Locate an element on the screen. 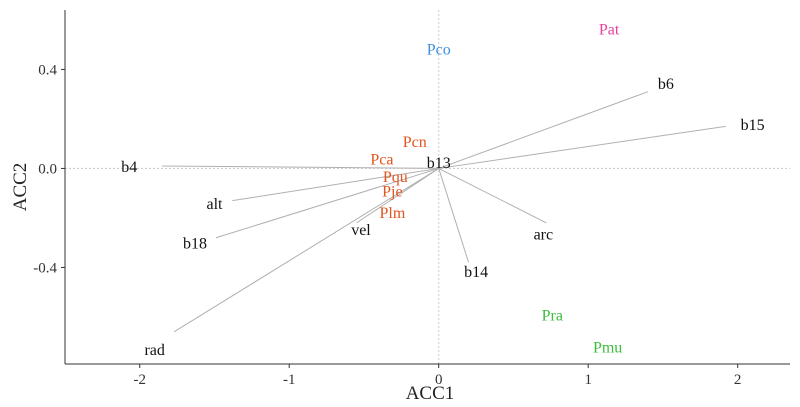 The width and height of the screenshot is (800, 407). x-tick-label: 0 is located at coordinates (439, 380).